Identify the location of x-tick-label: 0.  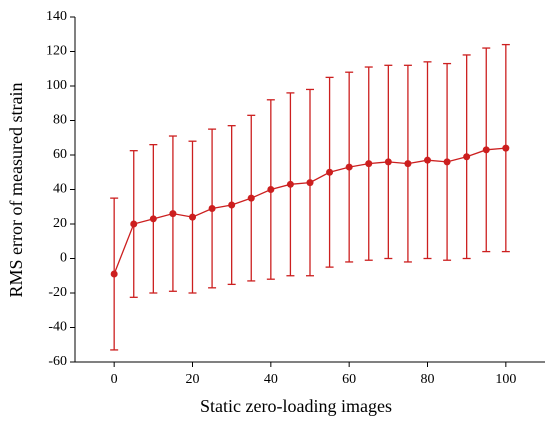
(114, 379).